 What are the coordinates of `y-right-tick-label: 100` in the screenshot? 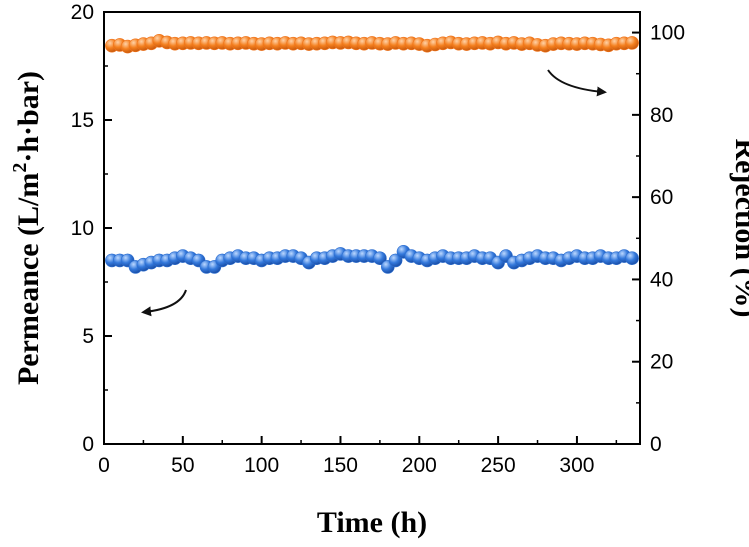 It's located at (667, 33).